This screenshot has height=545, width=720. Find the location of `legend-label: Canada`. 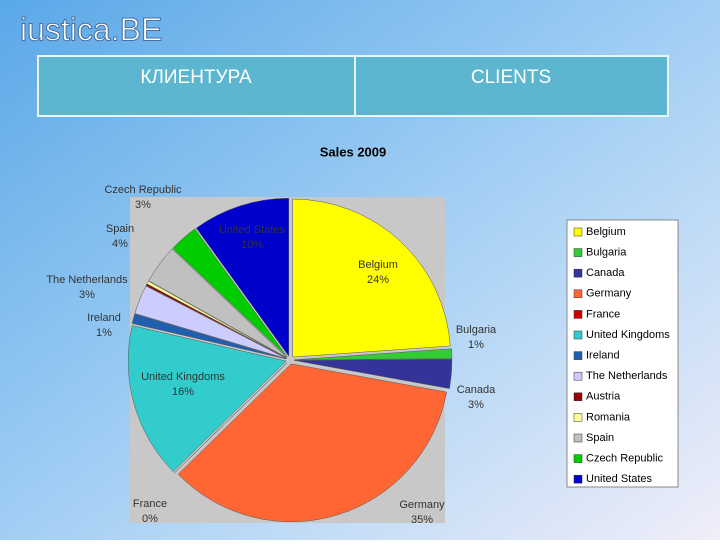

legend-label: Canada is located at coordinates (605, 273).